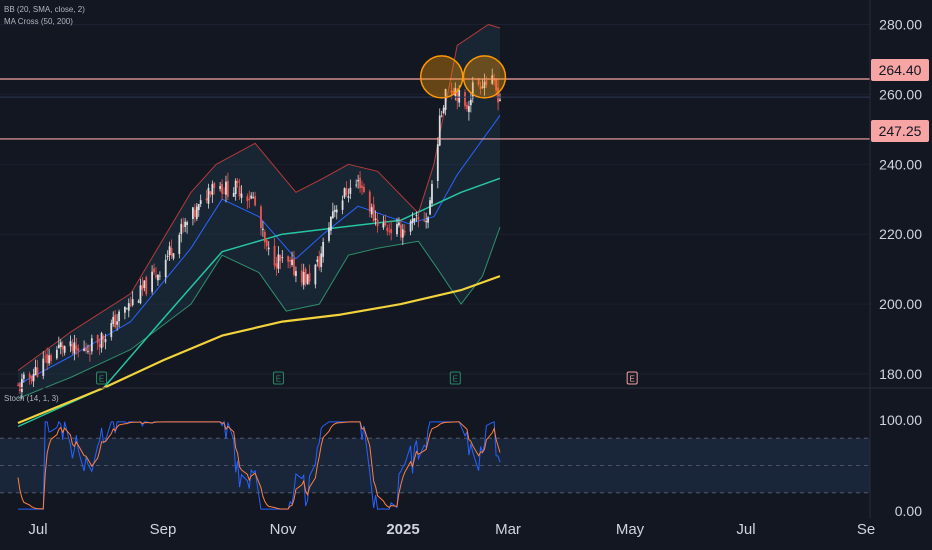 This screenshot has height=550, width=932. Describe the element at coordinates (38, 21) in the screenshot. I see `ma-cross-legend: MA Cross (50, 200)` at that location.